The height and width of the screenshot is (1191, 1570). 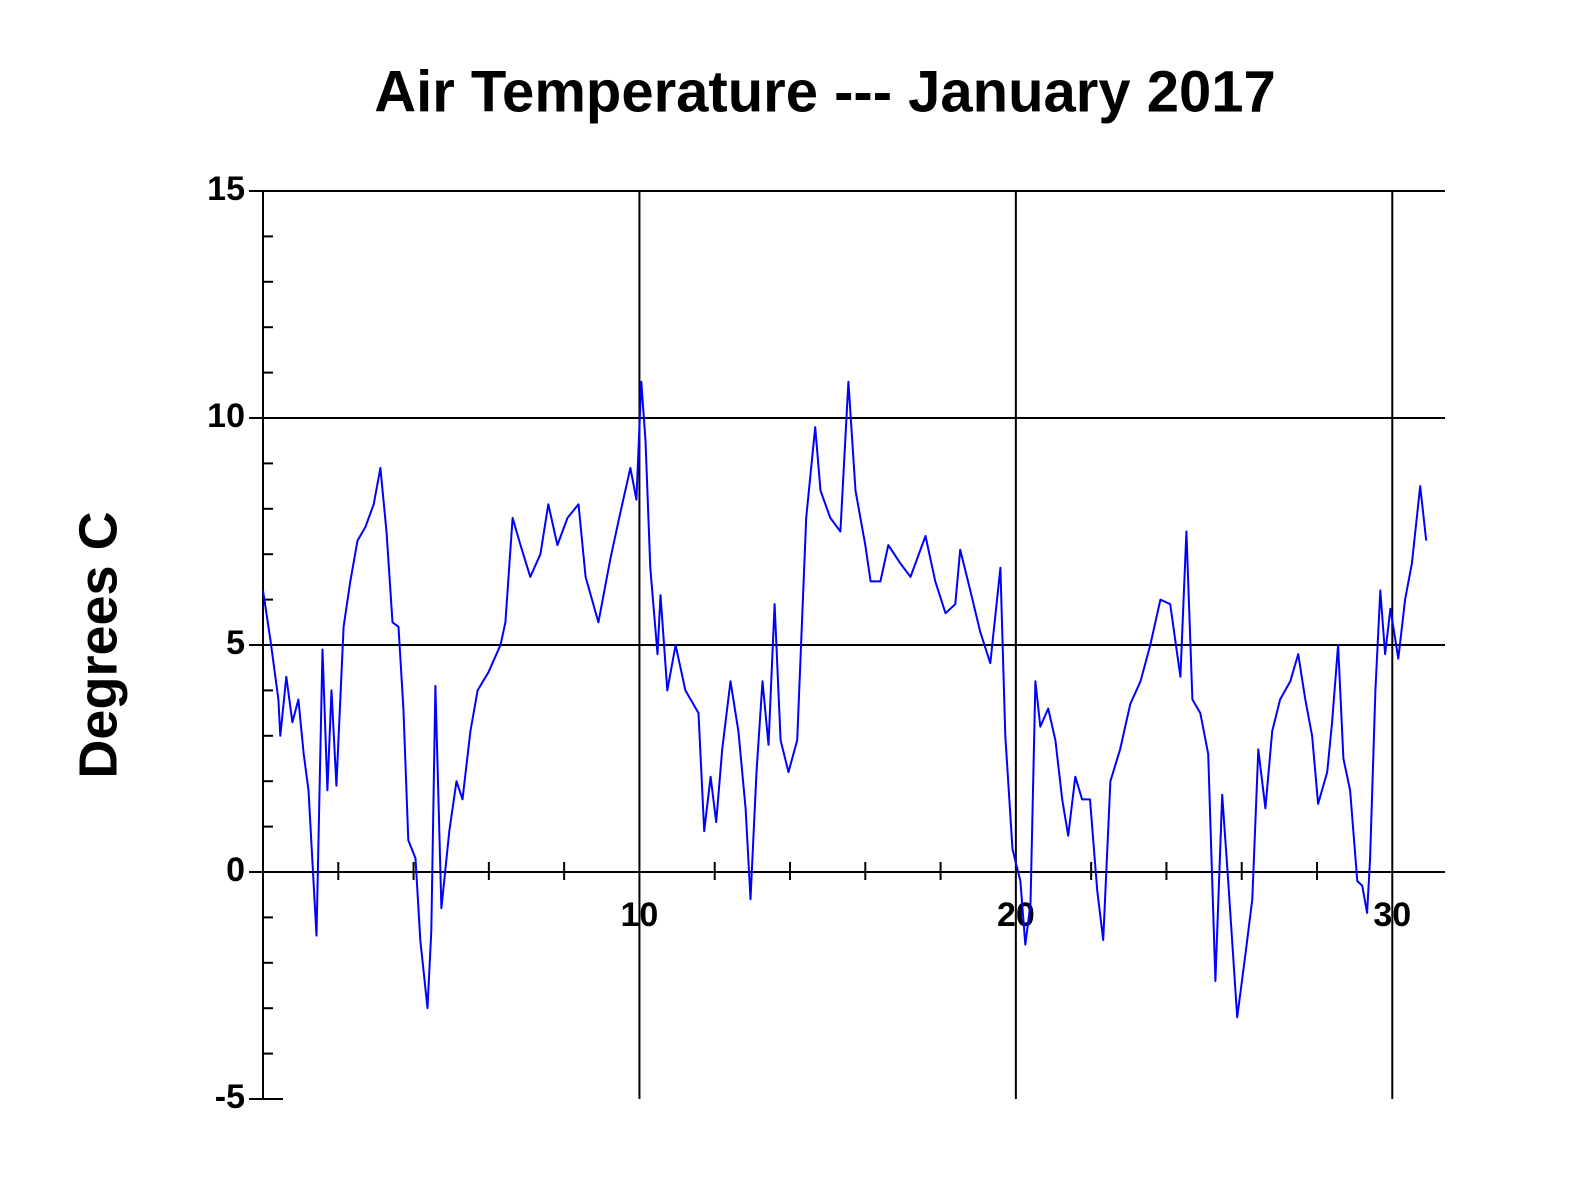 I want to click on y-tick-label: 15, so click(x=226, y=189).